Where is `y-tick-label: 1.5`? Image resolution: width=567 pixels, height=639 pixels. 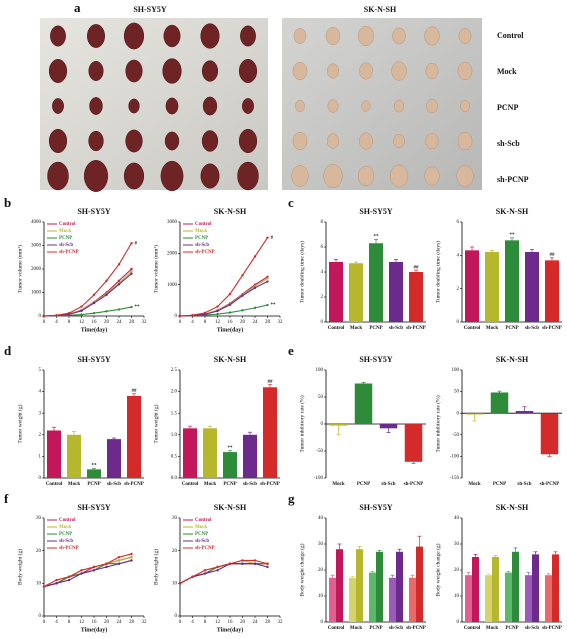 y-tick-label: 1.5 is located at coordinates (174, 413).